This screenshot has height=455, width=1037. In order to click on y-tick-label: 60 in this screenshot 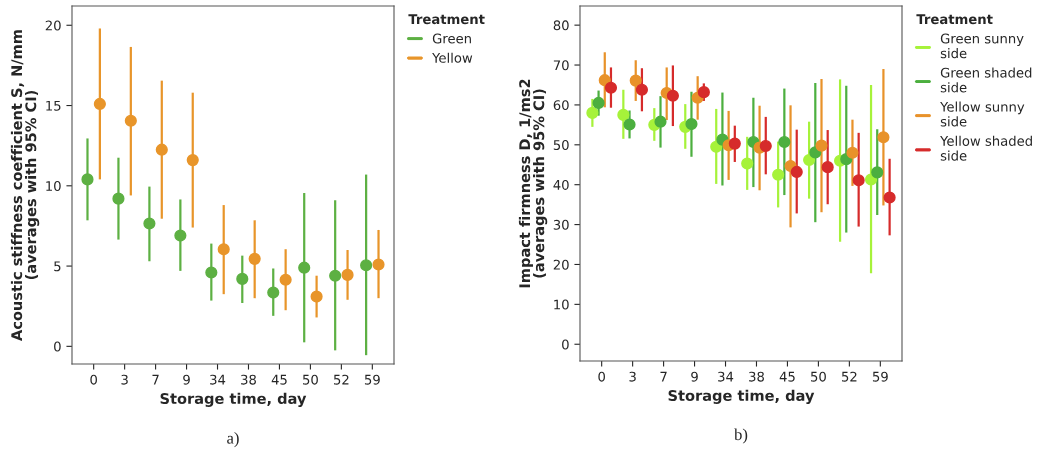, I will do `click(561, 105)`.